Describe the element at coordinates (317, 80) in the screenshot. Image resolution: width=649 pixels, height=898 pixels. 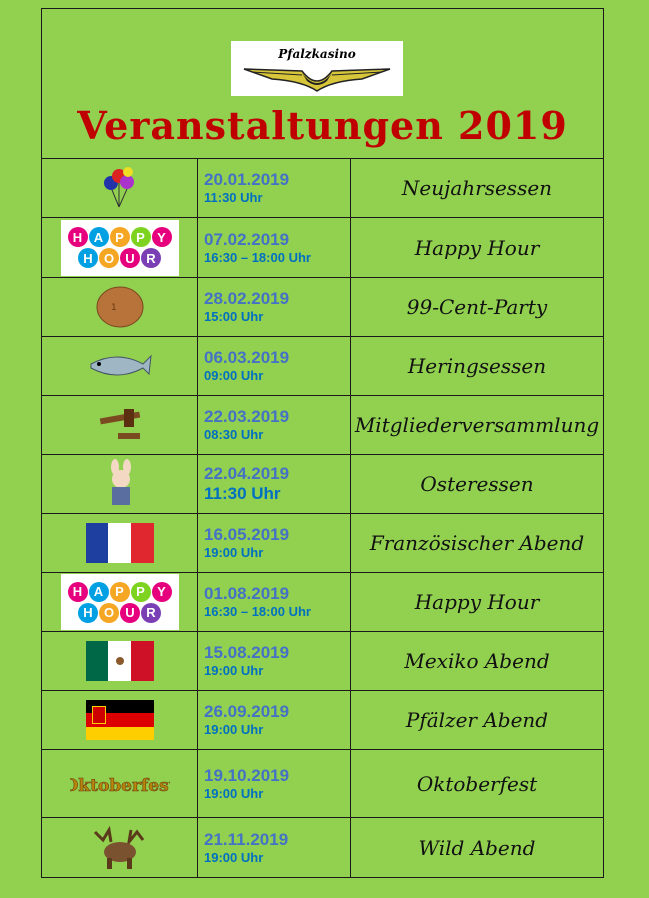
I see `wings-icon` at that location.